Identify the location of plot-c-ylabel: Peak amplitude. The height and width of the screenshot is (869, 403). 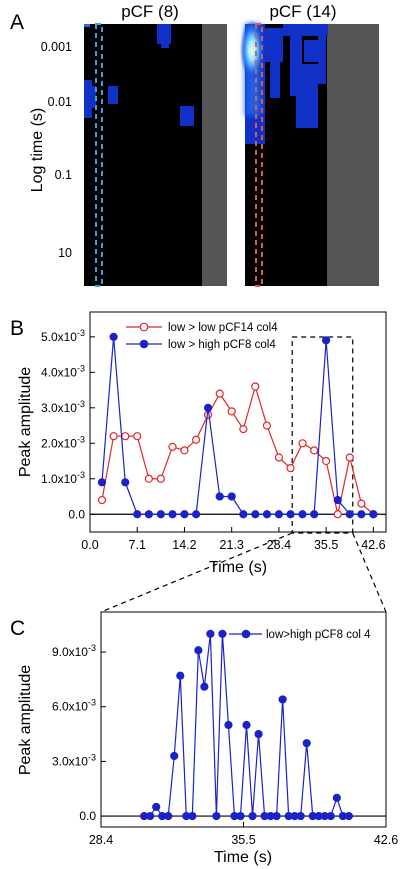
(25, 720).